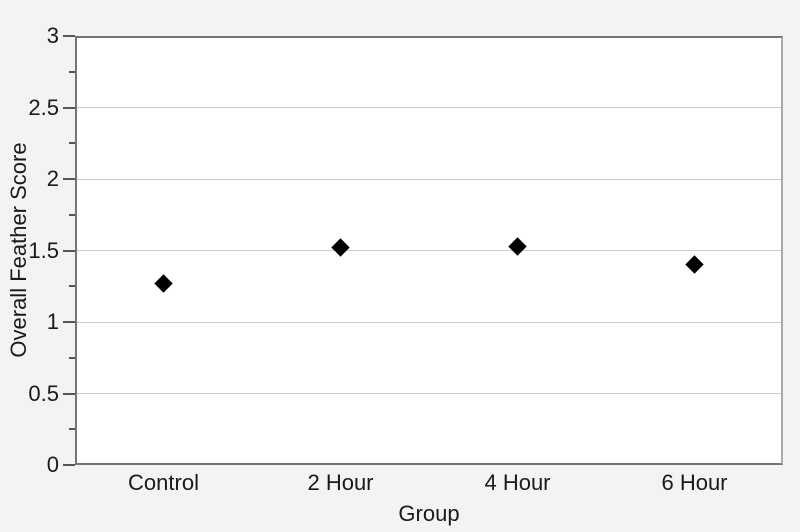 Image resolution: width=800 pixels, height=532 pixels. Describe the element at coordinates (163, 482) in the screenshot. I see `x-category-label: Control` at that location.